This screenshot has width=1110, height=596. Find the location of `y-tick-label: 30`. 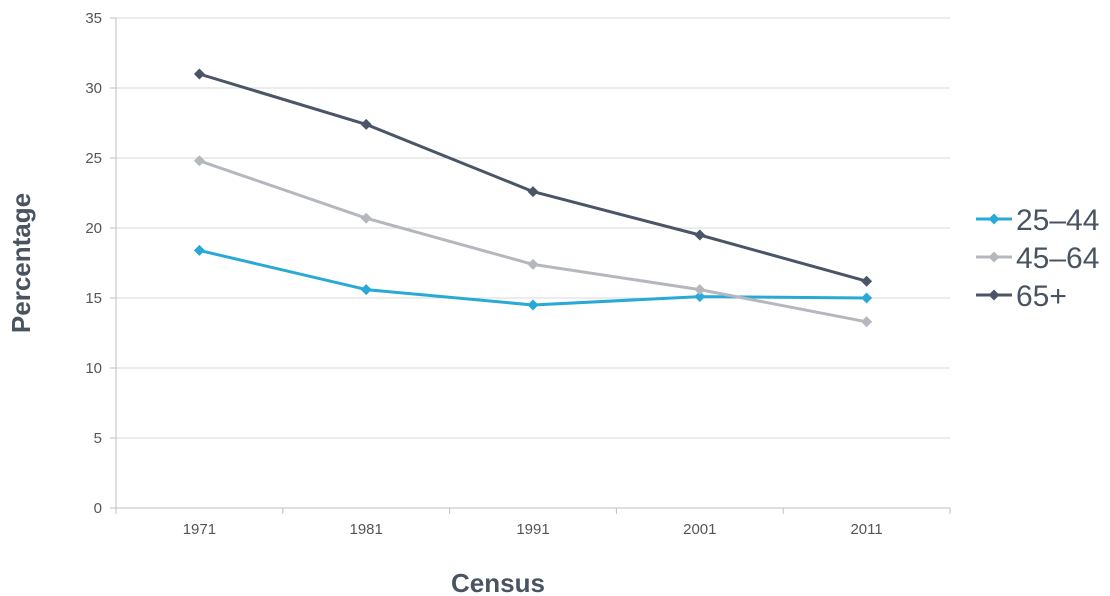

y-tick-label: 30 is located at coordinates (93, 88).